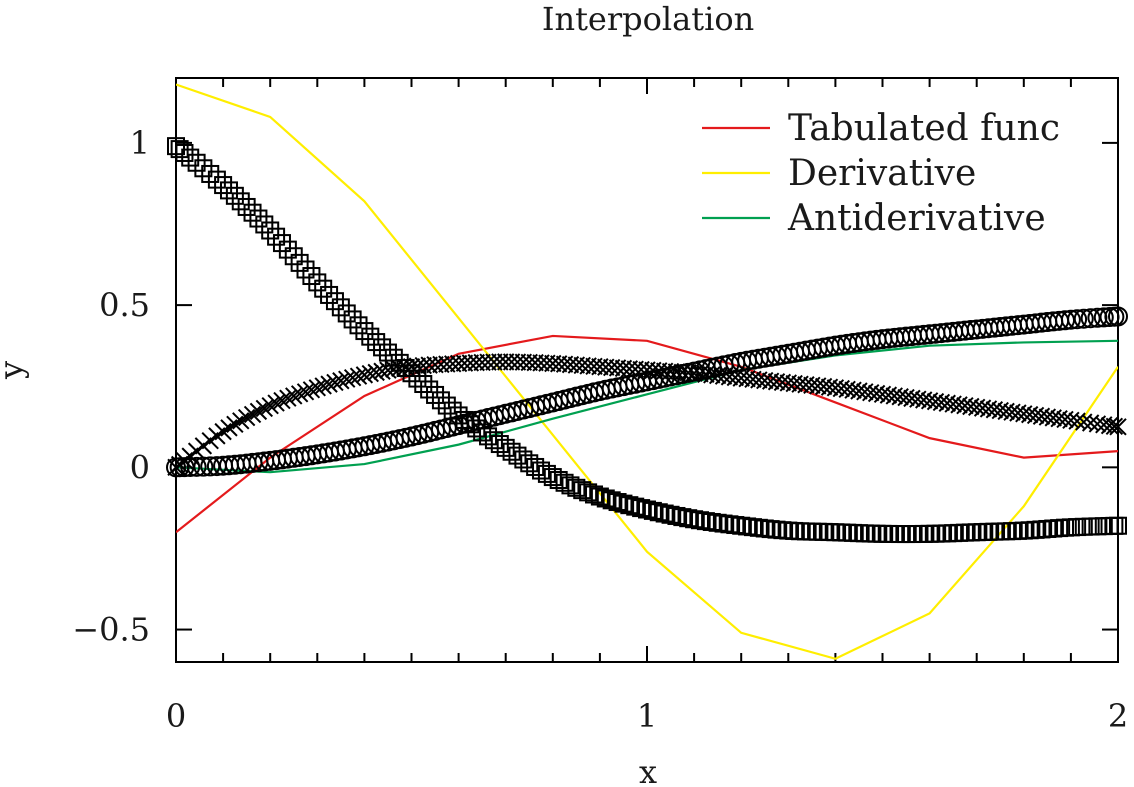 This screenshot has height=787, width=1134. What do you see at coordinates (176, 716) in the screenshot?
I see `x-tick-label: 0` at bounding box center [176, 716].